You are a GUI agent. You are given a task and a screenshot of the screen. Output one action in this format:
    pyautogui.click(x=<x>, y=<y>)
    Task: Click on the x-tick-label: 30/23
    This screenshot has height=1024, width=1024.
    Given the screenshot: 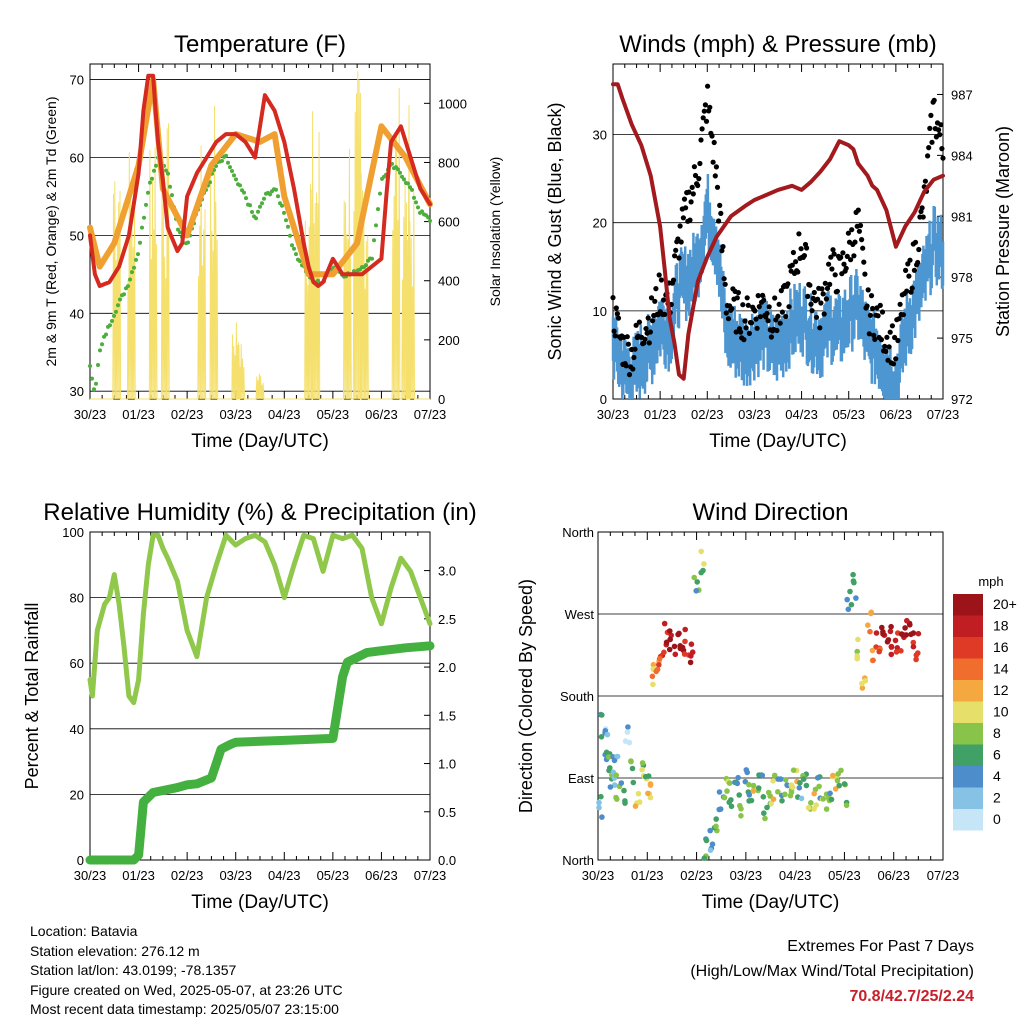 What is the action you would take?
    pyautogui.click(x=90, y=414)
    